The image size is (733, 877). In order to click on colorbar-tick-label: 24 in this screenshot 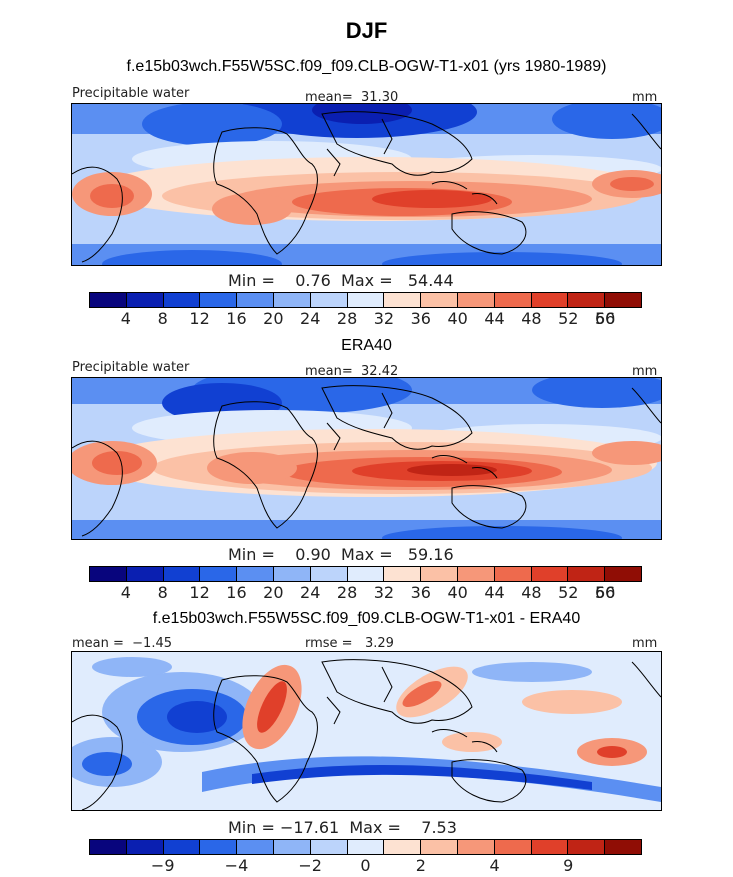, I will do `click(310, 592)`.